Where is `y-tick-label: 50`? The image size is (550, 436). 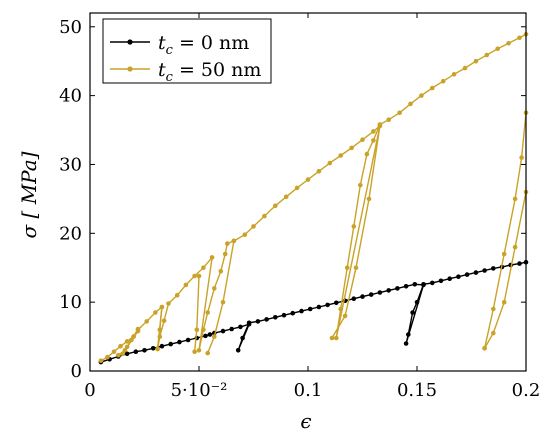 y-tick-label: 50 is located at coordinates (70, 27).